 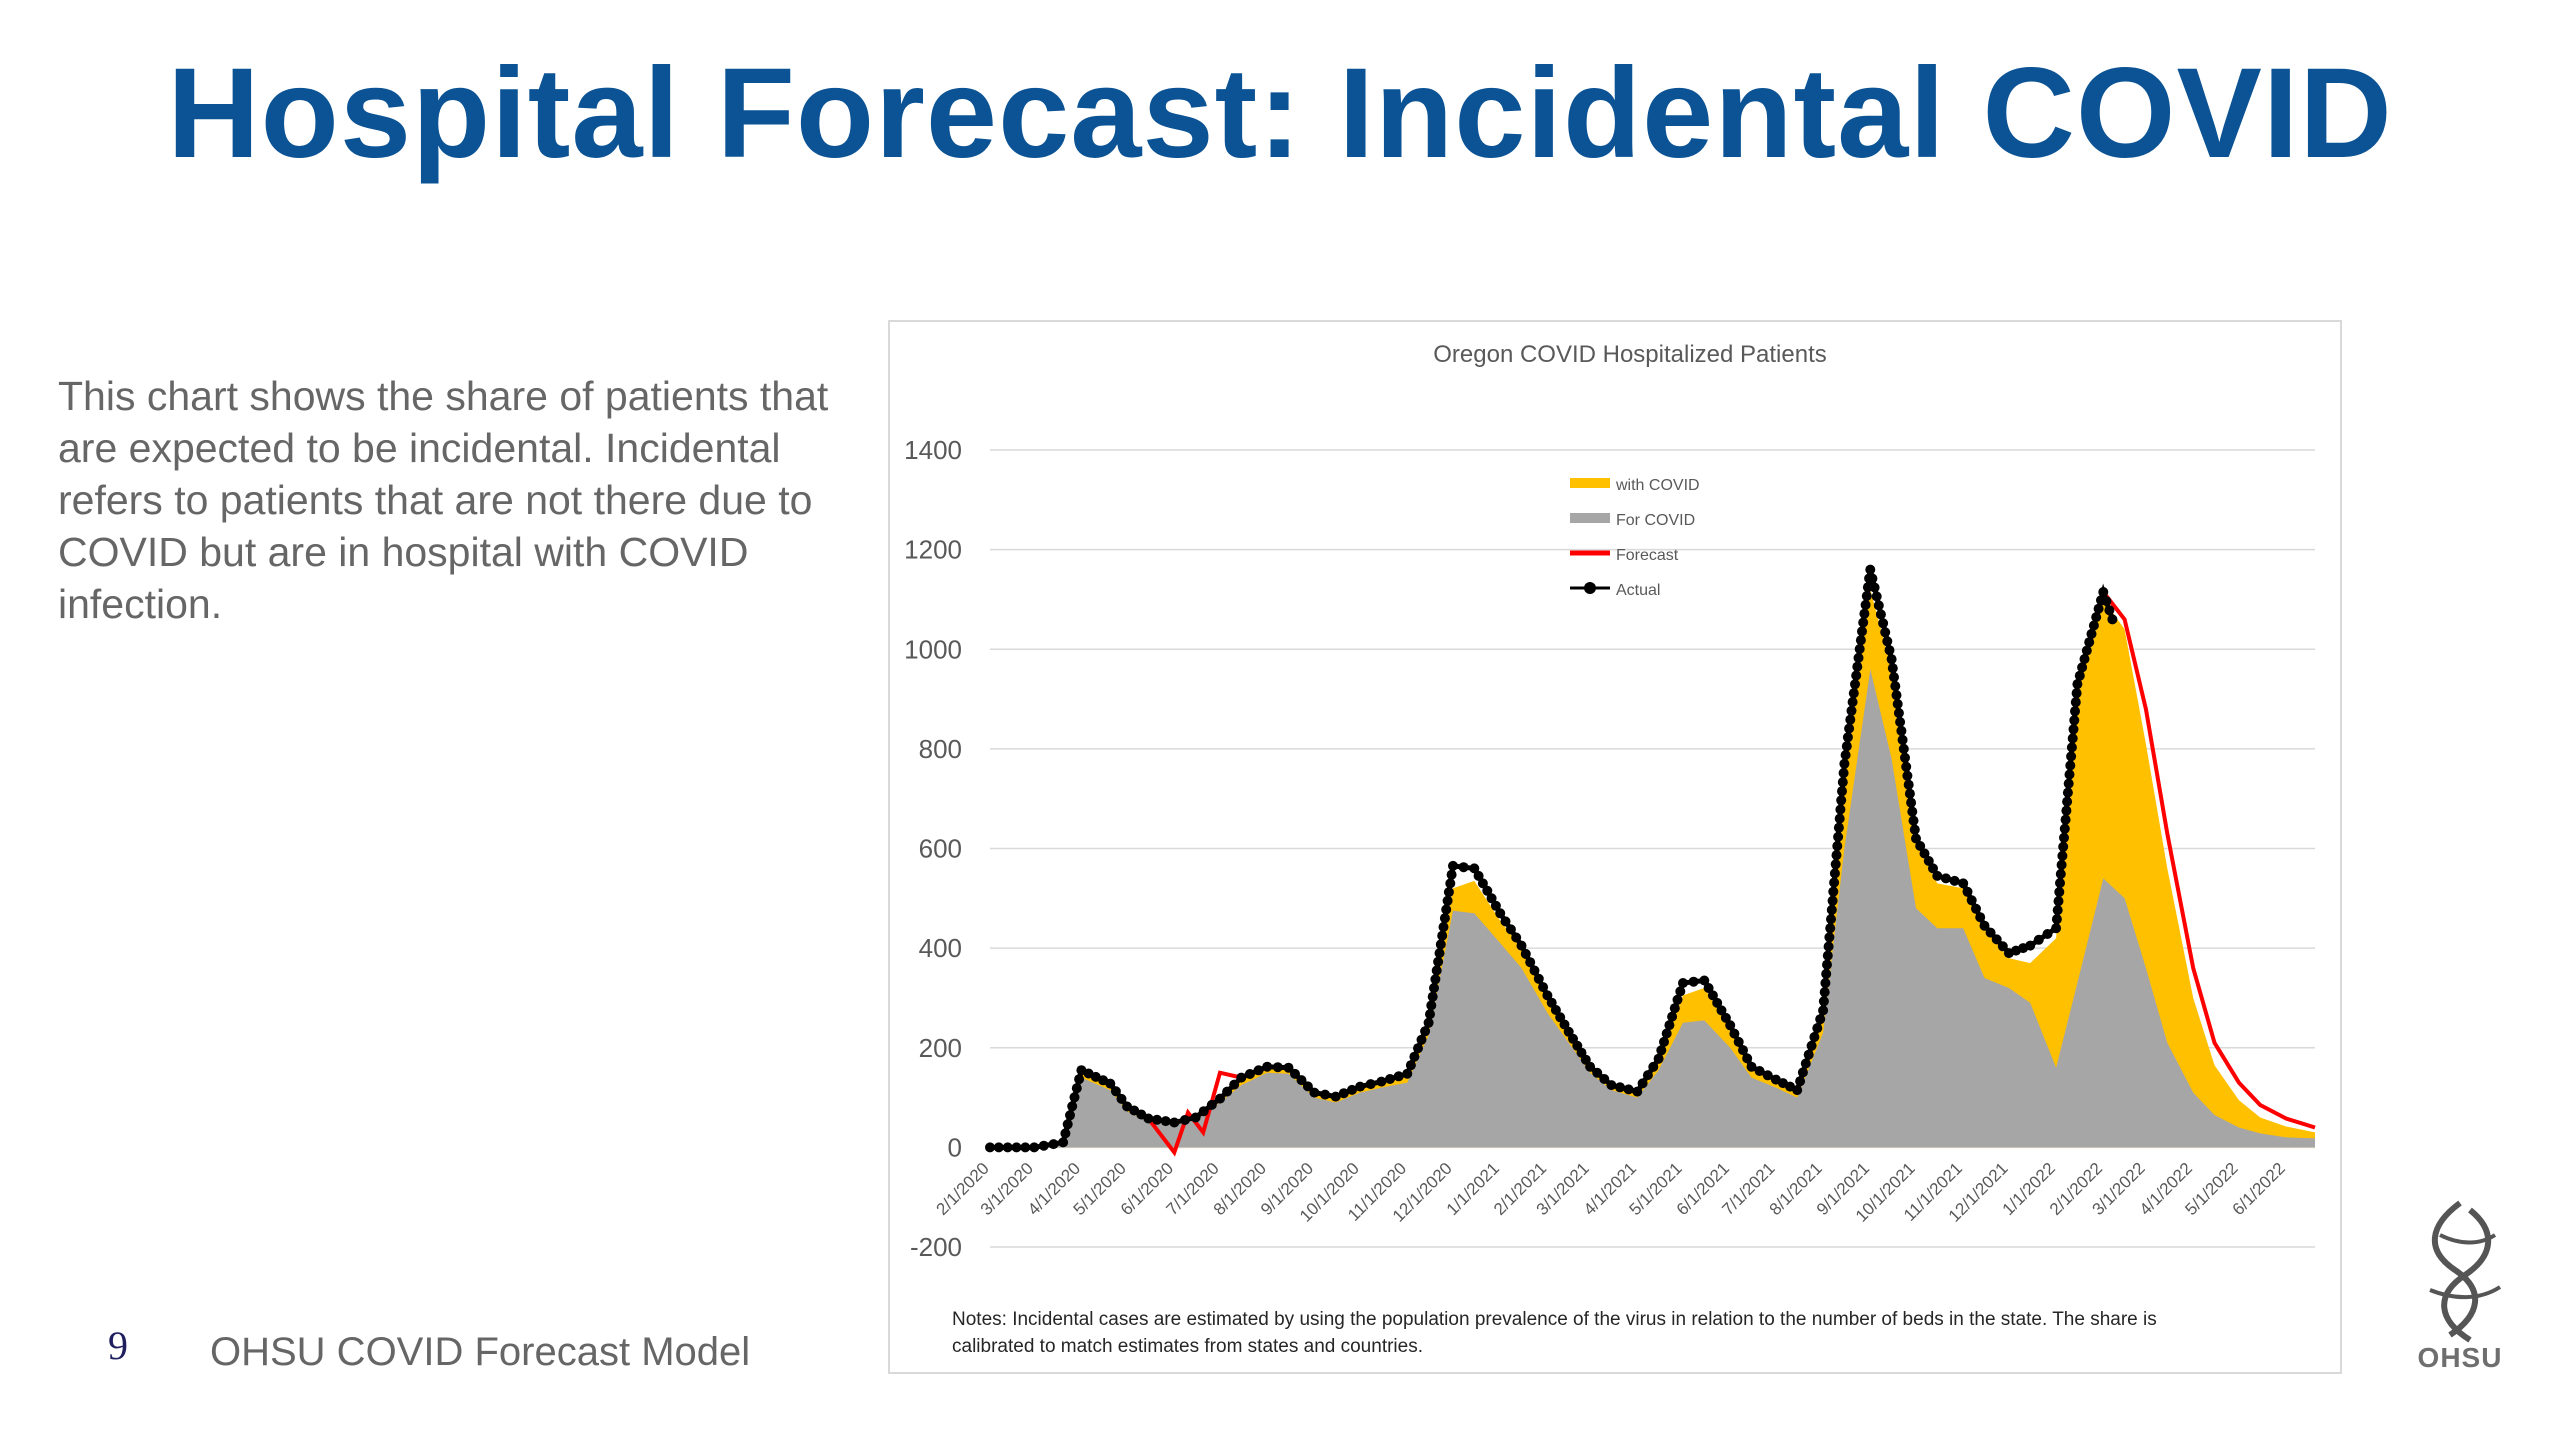 I want to click on y-tick-label: 1400, so click(x=933, y=450).